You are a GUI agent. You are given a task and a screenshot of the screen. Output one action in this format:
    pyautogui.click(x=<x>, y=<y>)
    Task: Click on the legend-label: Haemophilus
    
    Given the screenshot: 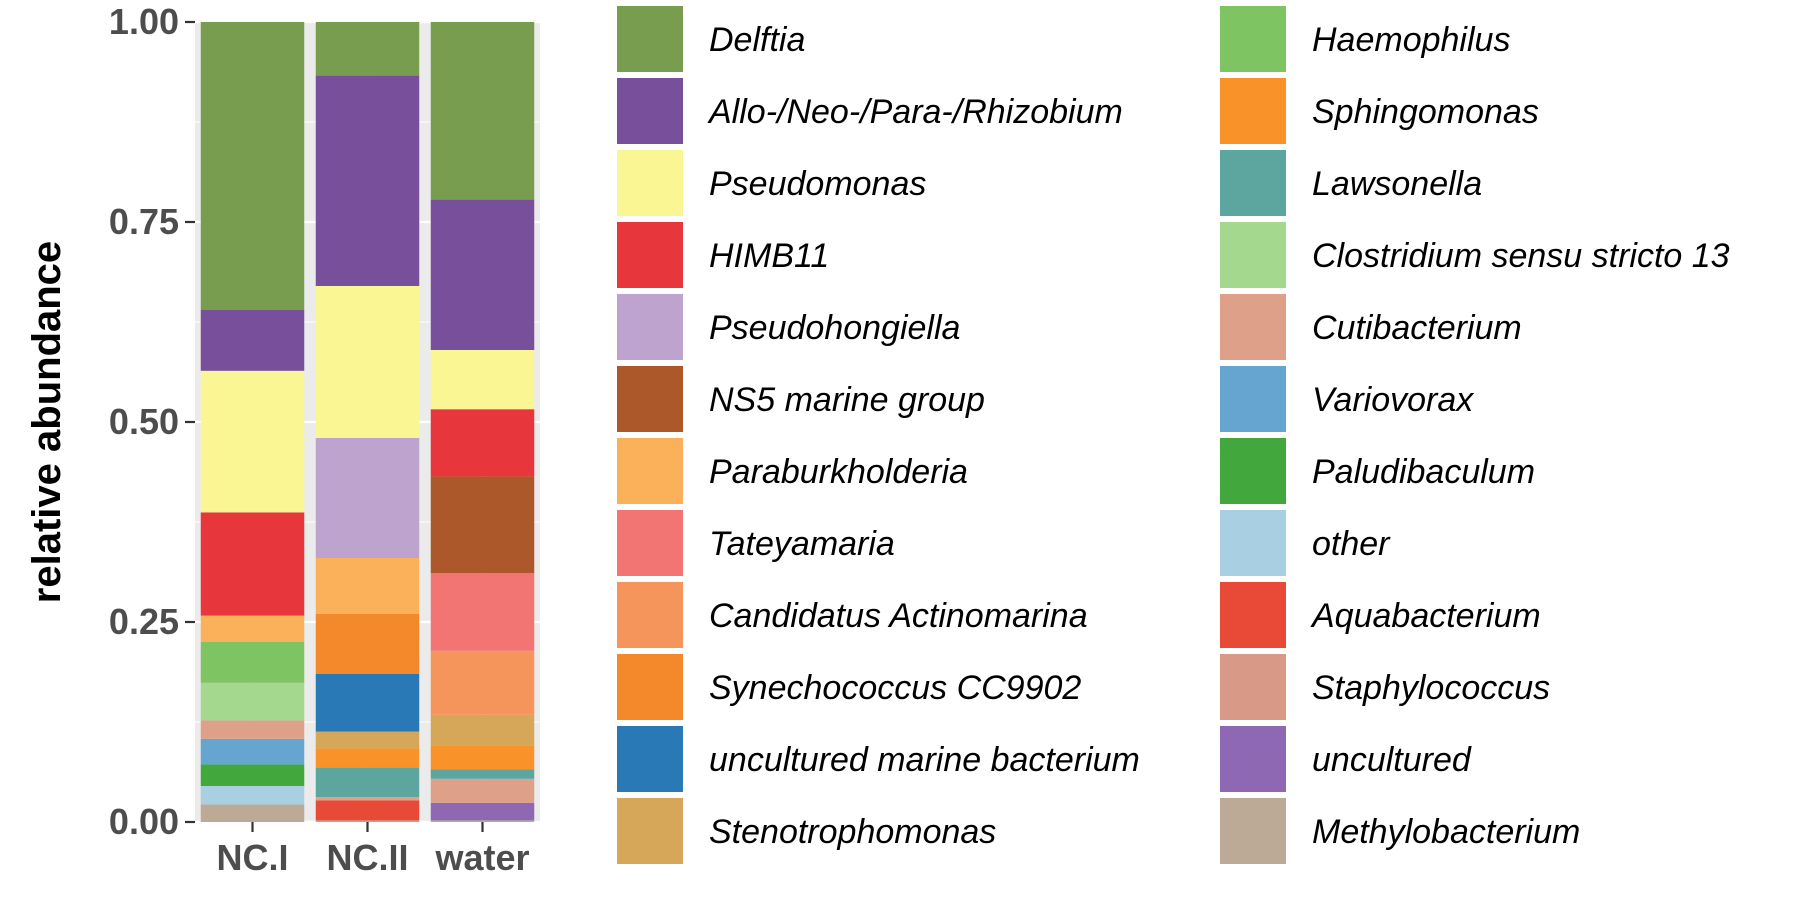 What is the action you would take?
    pyautogui.click(x=1411, y=40)
    